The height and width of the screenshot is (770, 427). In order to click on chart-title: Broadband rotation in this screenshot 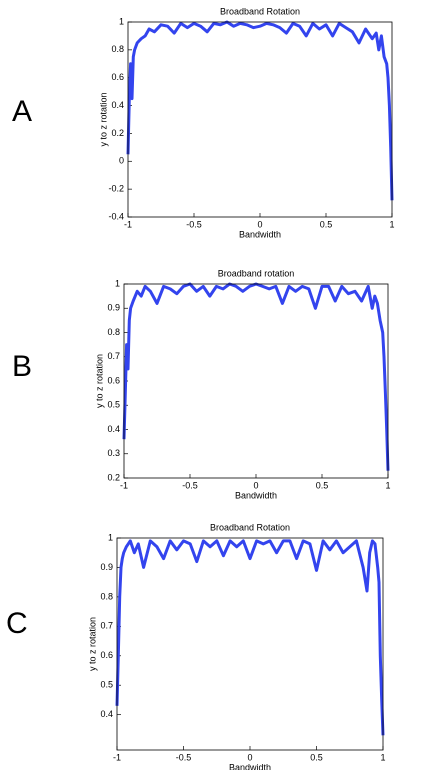, I will do `click(256, 273)`.